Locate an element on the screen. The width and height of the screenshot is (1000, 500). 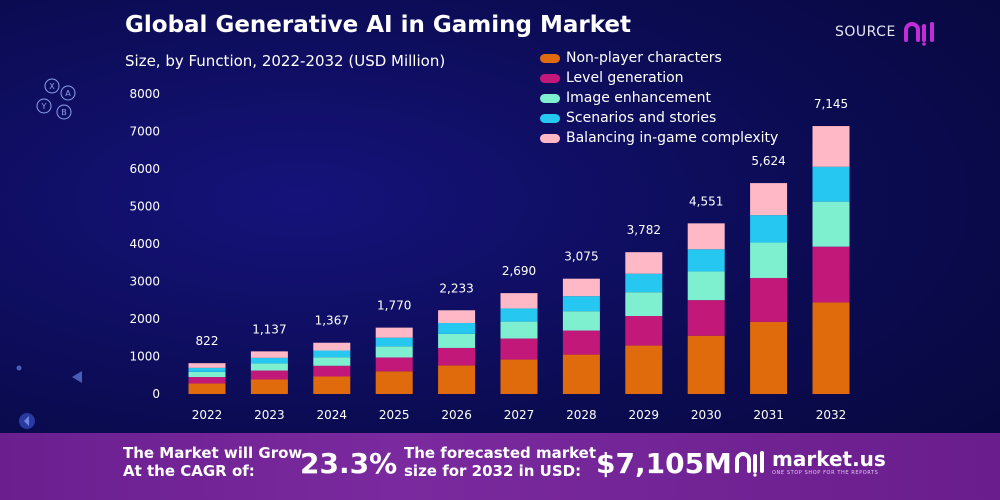
gamepad-buttons-icon: X A Y B is located at coordinates (56, 99).